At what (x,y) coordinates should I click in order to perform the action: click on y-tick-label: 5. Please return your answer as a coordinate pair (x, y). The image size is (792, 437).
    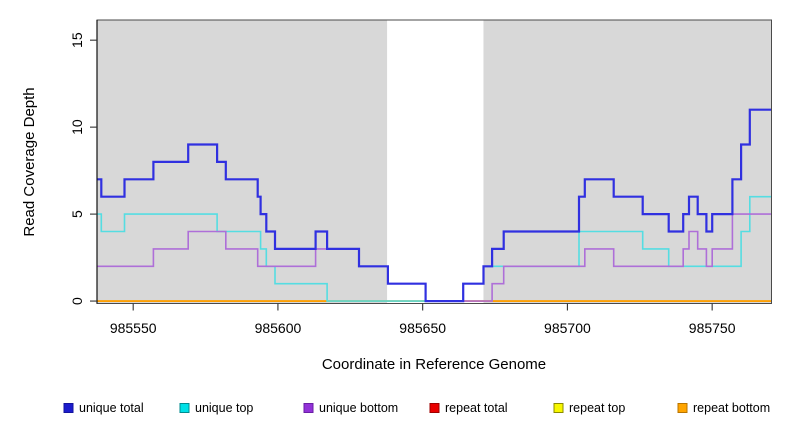
    Looking at the image, I should click on (77, 214).